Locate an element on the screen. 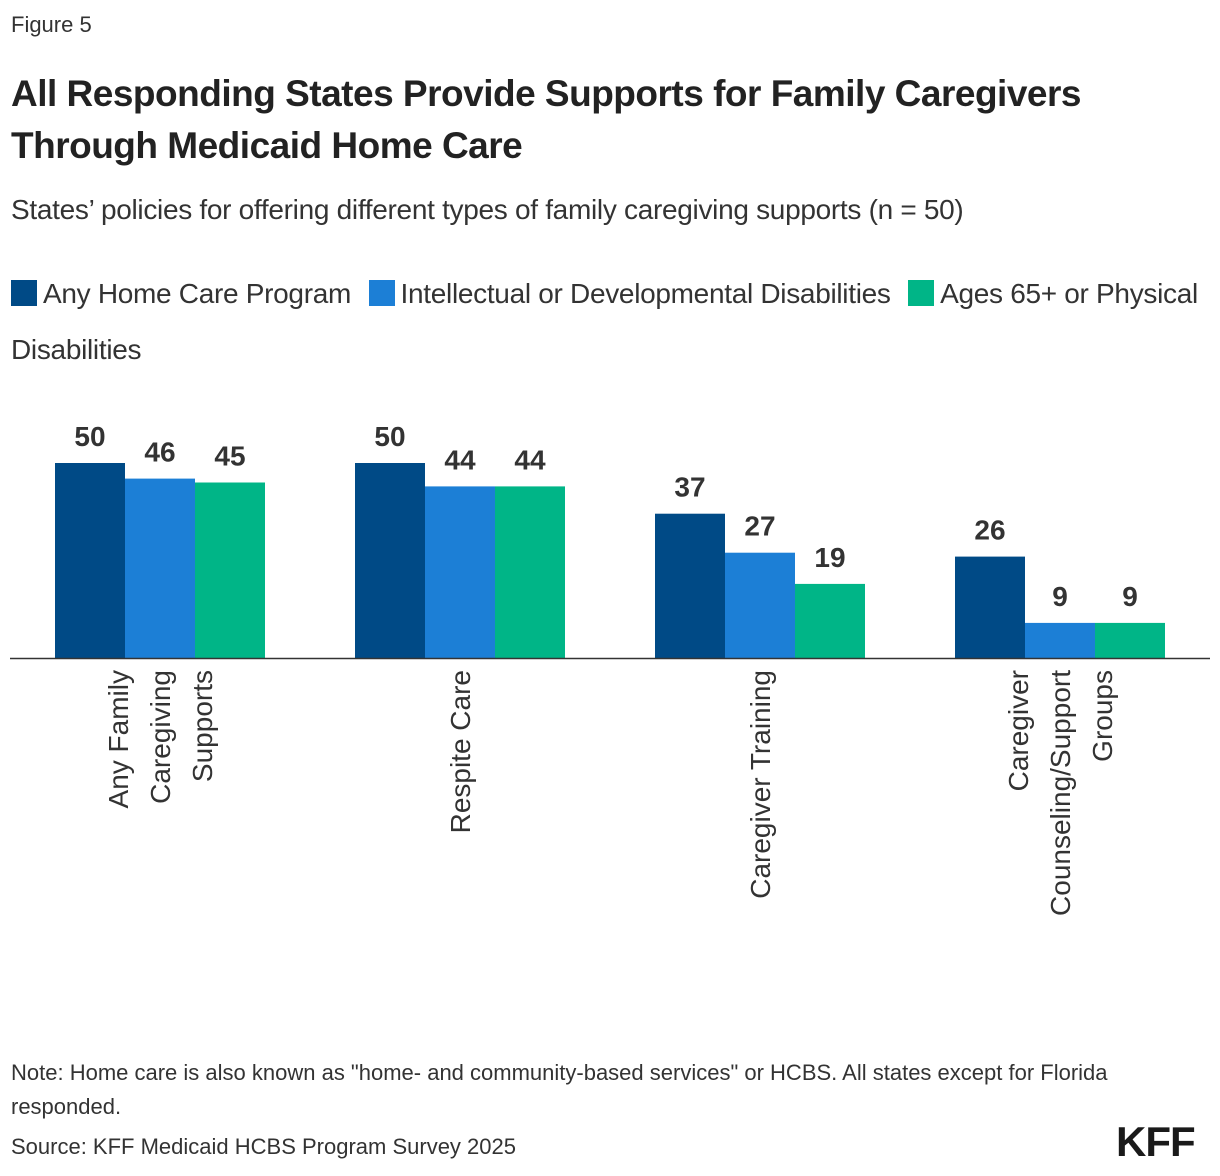  legend-label: Ages 65+ or Physical Disabilities is located at coordinates (604, 321).